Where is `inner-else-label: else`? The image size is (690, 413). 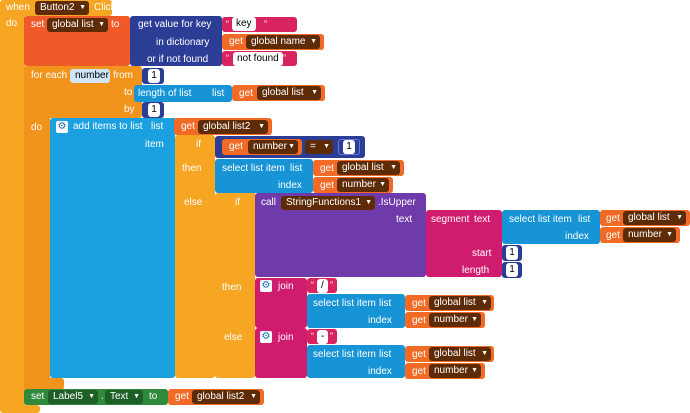 inner-else-label: else is located at coordinates (233, 337).